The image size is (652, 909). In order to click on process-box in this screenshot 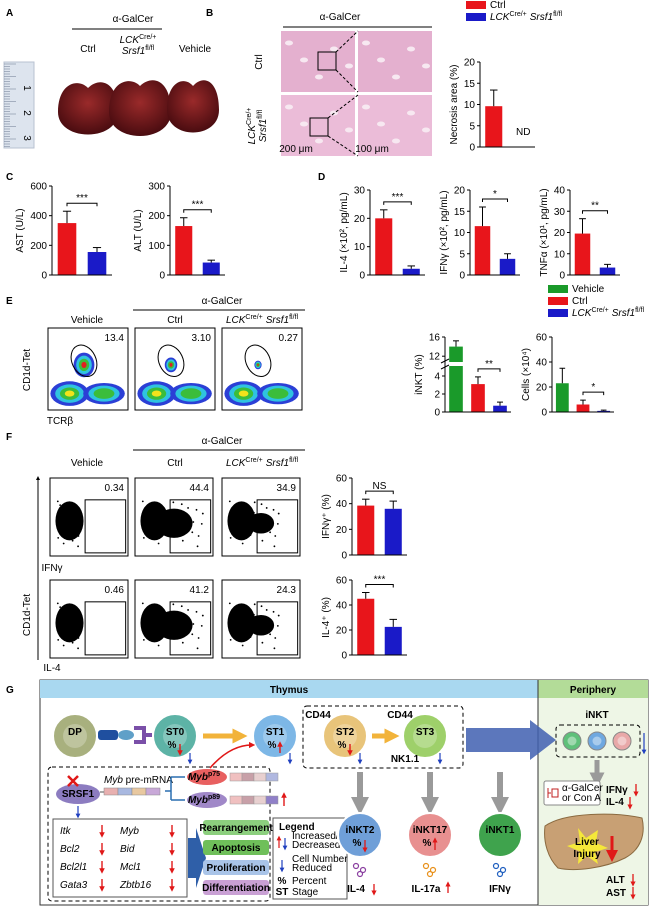, I will do `click(236, 847)`.